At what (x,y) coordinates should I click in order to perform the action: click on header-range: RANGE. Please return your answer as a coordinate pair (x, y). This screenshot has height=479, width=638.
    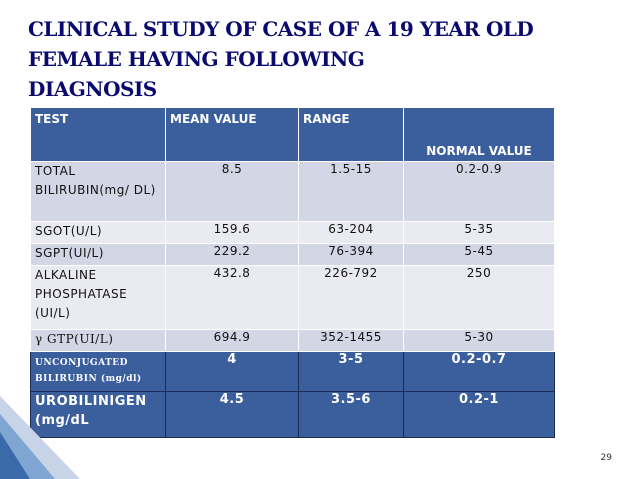
    Looking at the image, I should click on (351, 134).